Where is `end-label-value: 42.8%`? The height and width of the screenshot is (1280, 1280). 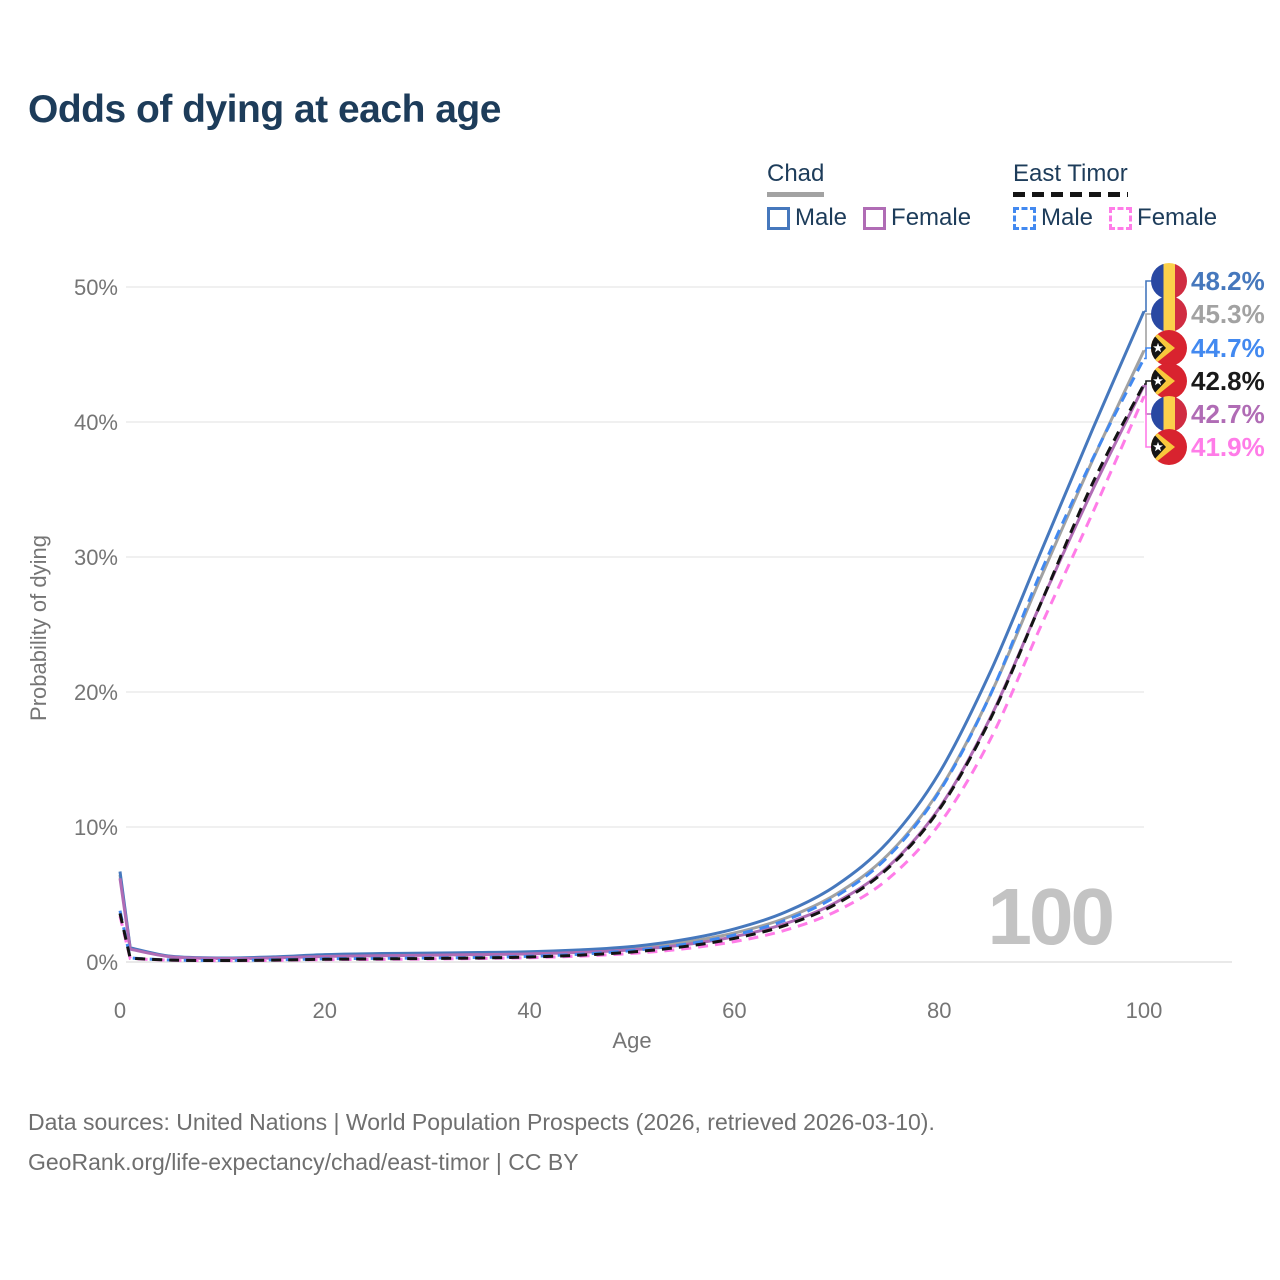
end-label-value: 42.8% is located at coordinates (1228, 381).